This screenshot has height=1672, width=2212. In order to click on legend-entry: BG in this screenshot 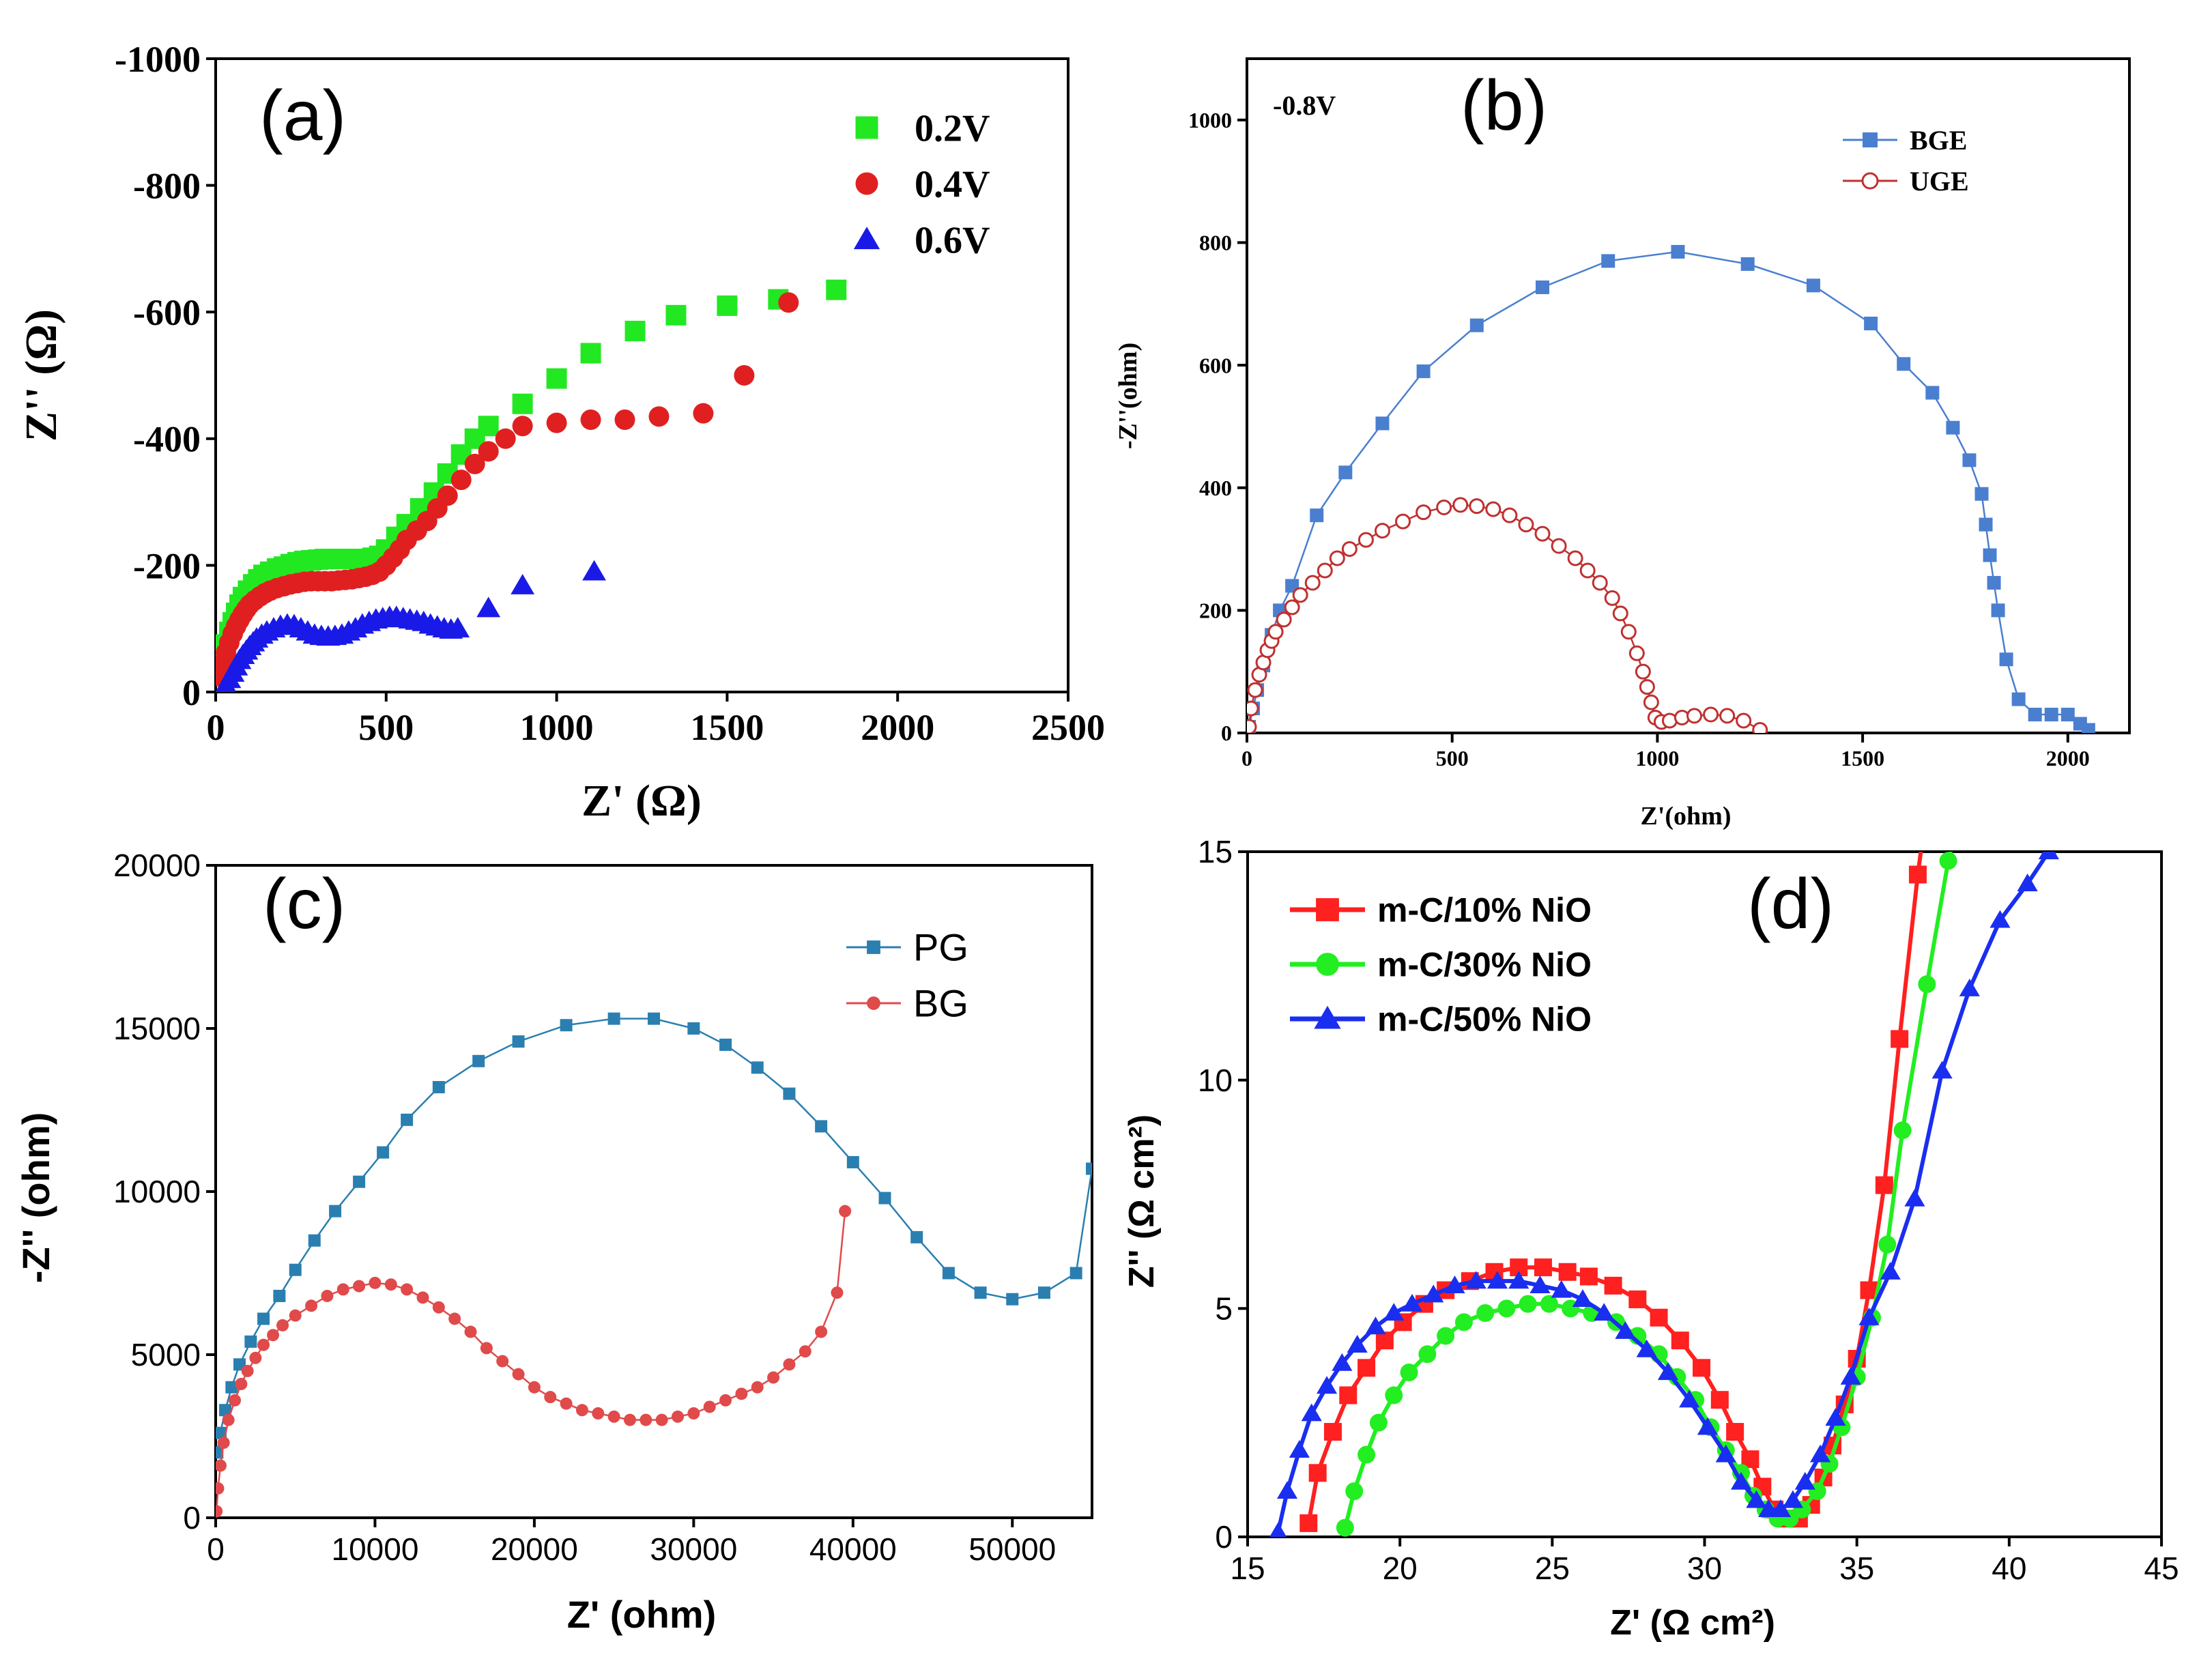, I will do `click(907, 1003)`.